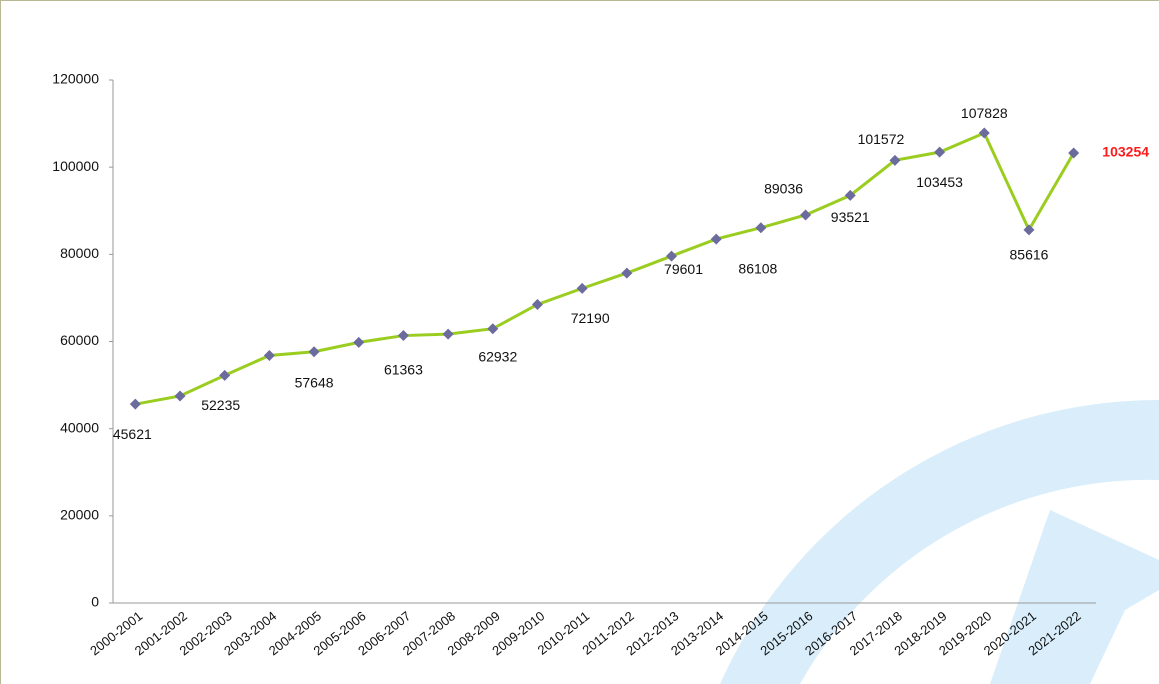 This screenshot has width=1159, height=684. What do you see at coordinates (79, 340) in the screenshot?
I see `y-tick-label: 60000` at bounding box center [79, 340].